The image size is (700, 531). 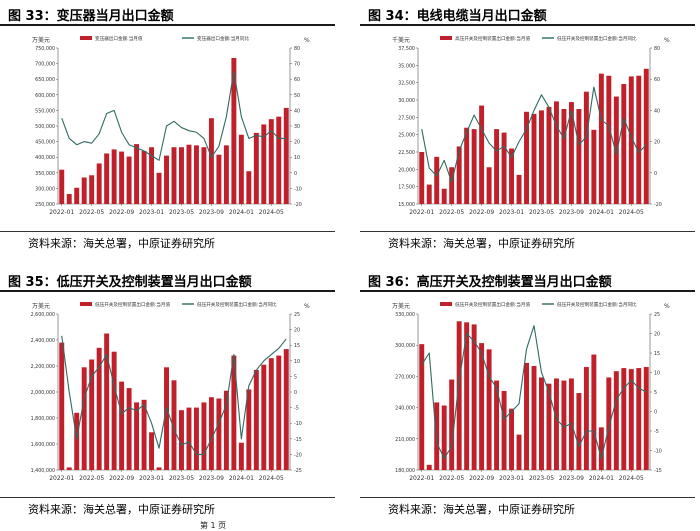 I want to click on y-left-tick-label: 650,000, so click(x=45, y=80).